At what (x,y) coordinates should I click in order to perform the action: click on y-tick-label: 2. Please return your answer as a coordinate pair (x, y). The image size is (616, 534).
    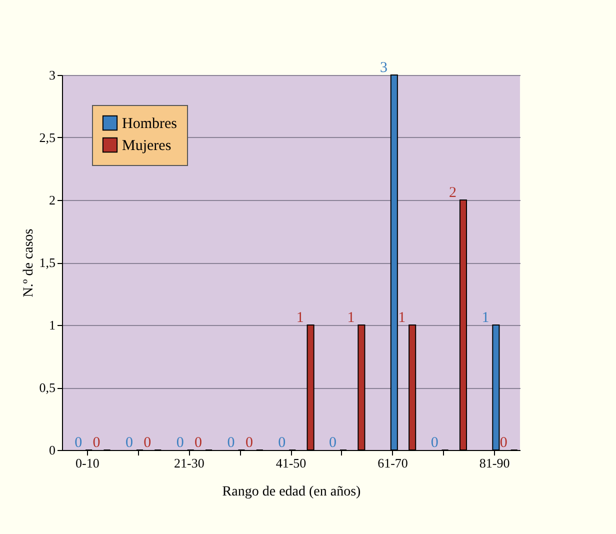
    Looking at the image, I should click on (52, 200).